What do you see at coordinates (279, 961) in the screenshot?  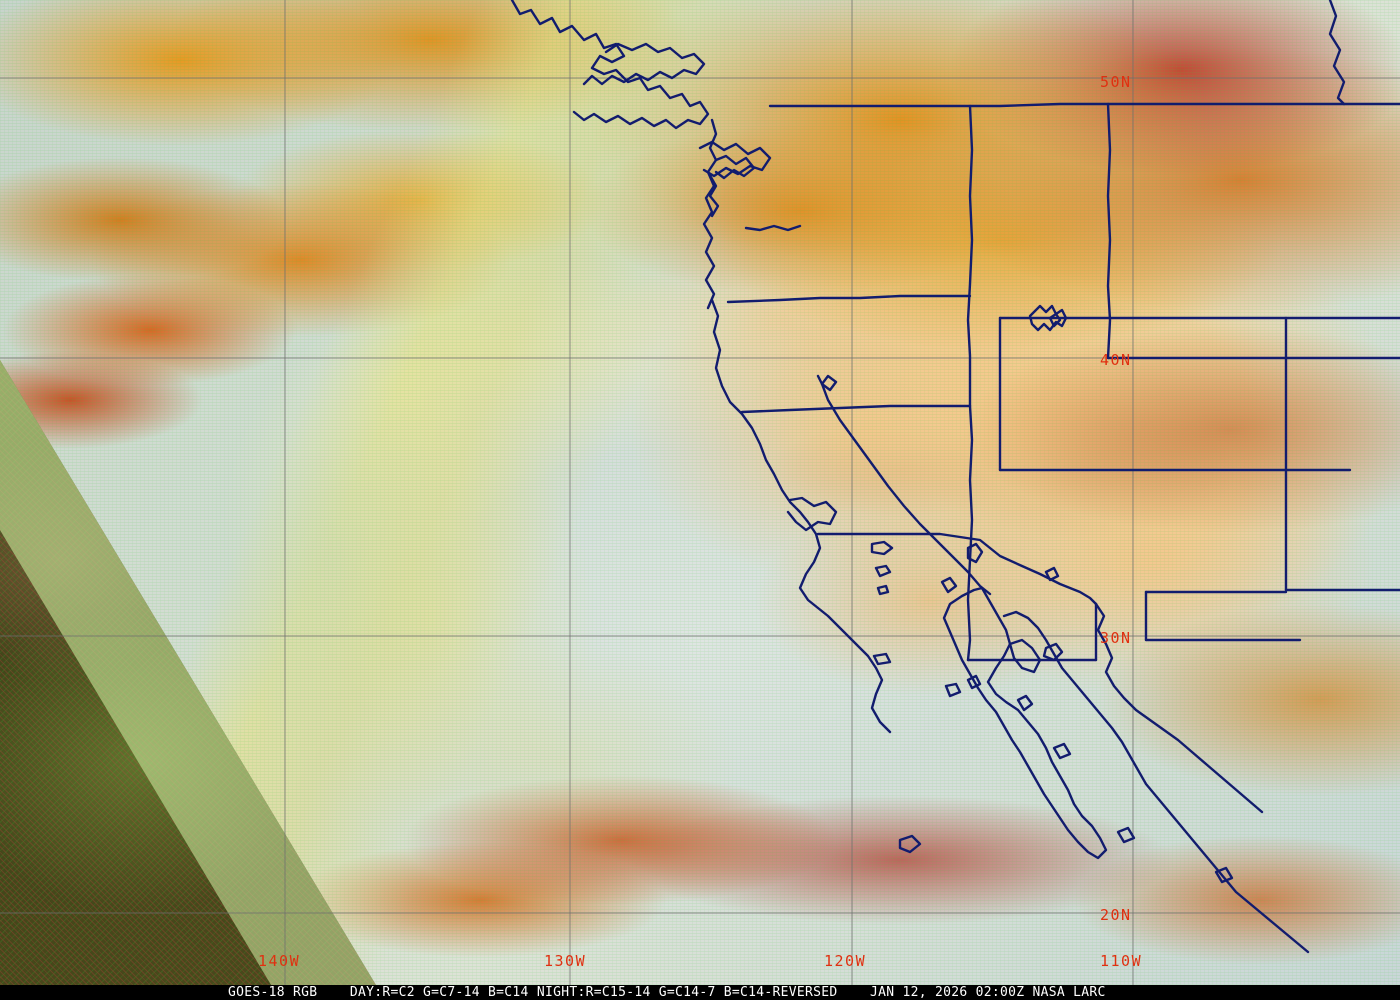 I see `lon-label-140w: 140W` at bounding box center [279, 961].